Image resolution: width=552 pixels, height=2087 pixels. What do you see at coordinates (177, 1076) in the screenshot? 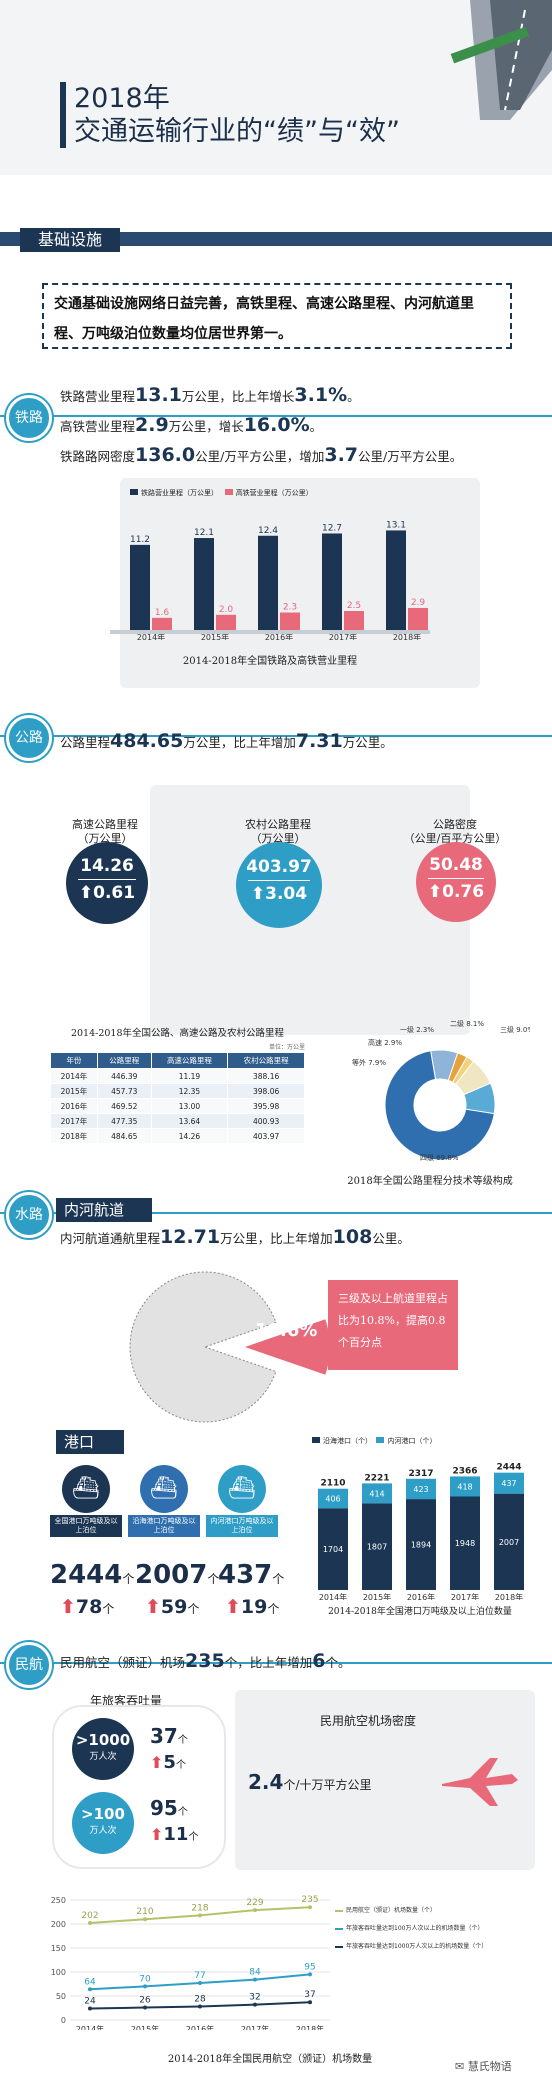
I see `table-row: 2014年 446.39 11.19 388.16` at bounding box center [177, 1076].